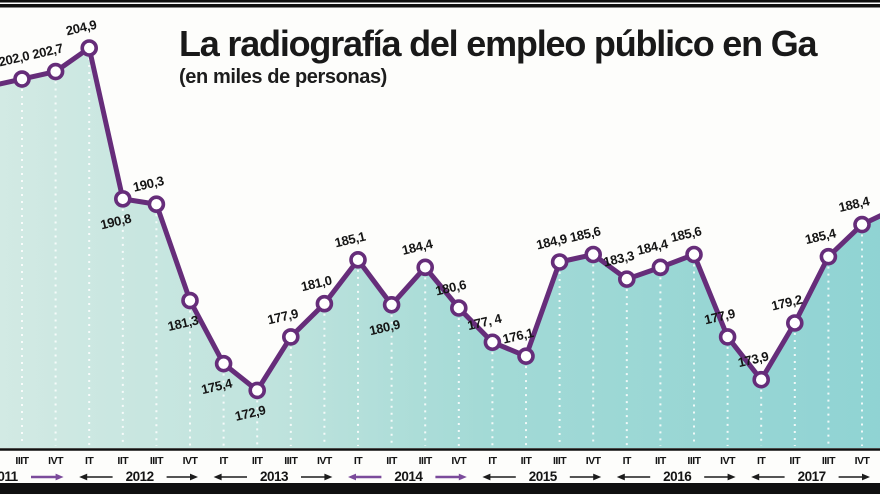 The image size is (880, 495). I want to click on year-label: 2012, so click(140, 476).